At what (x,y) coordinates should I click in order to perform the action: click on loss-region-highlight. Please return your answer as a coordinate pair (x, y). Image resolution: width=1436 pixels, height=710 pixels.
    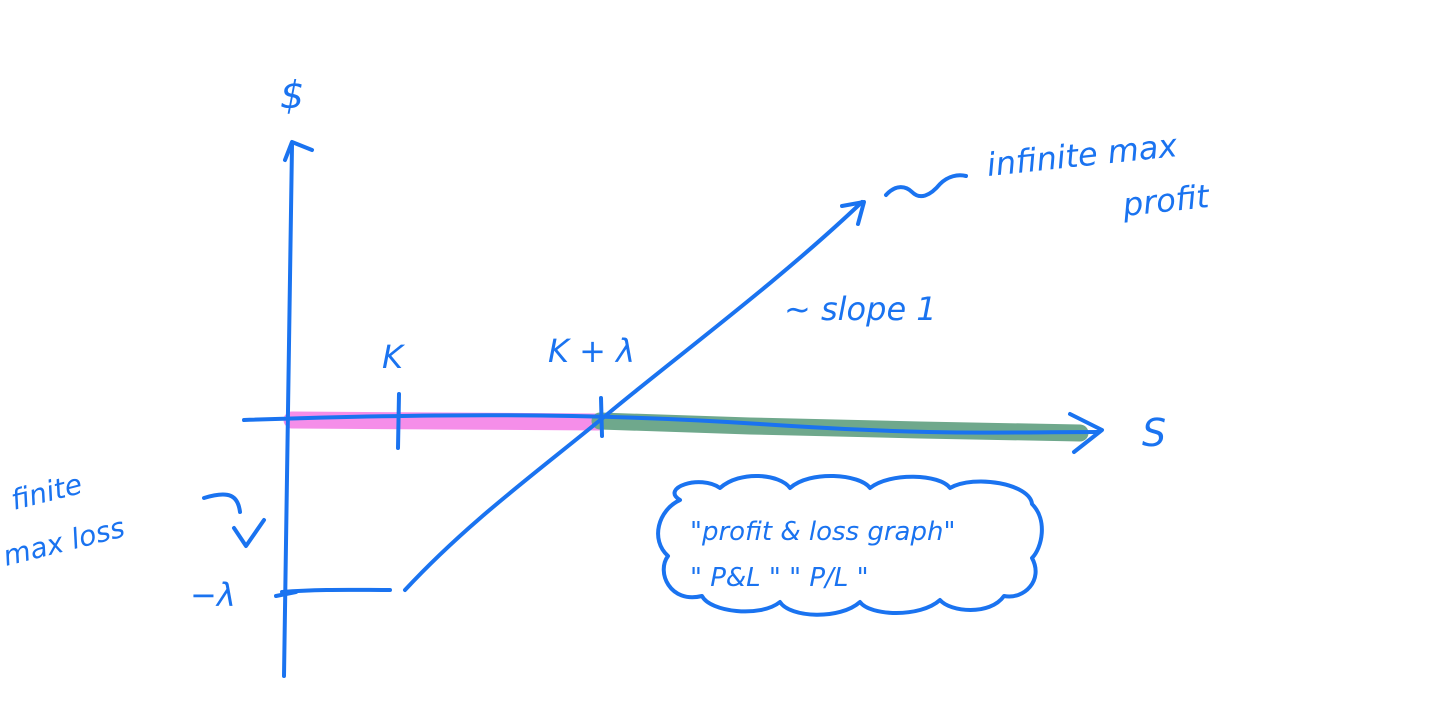
    Looking at the image, I should click on (445, 421).